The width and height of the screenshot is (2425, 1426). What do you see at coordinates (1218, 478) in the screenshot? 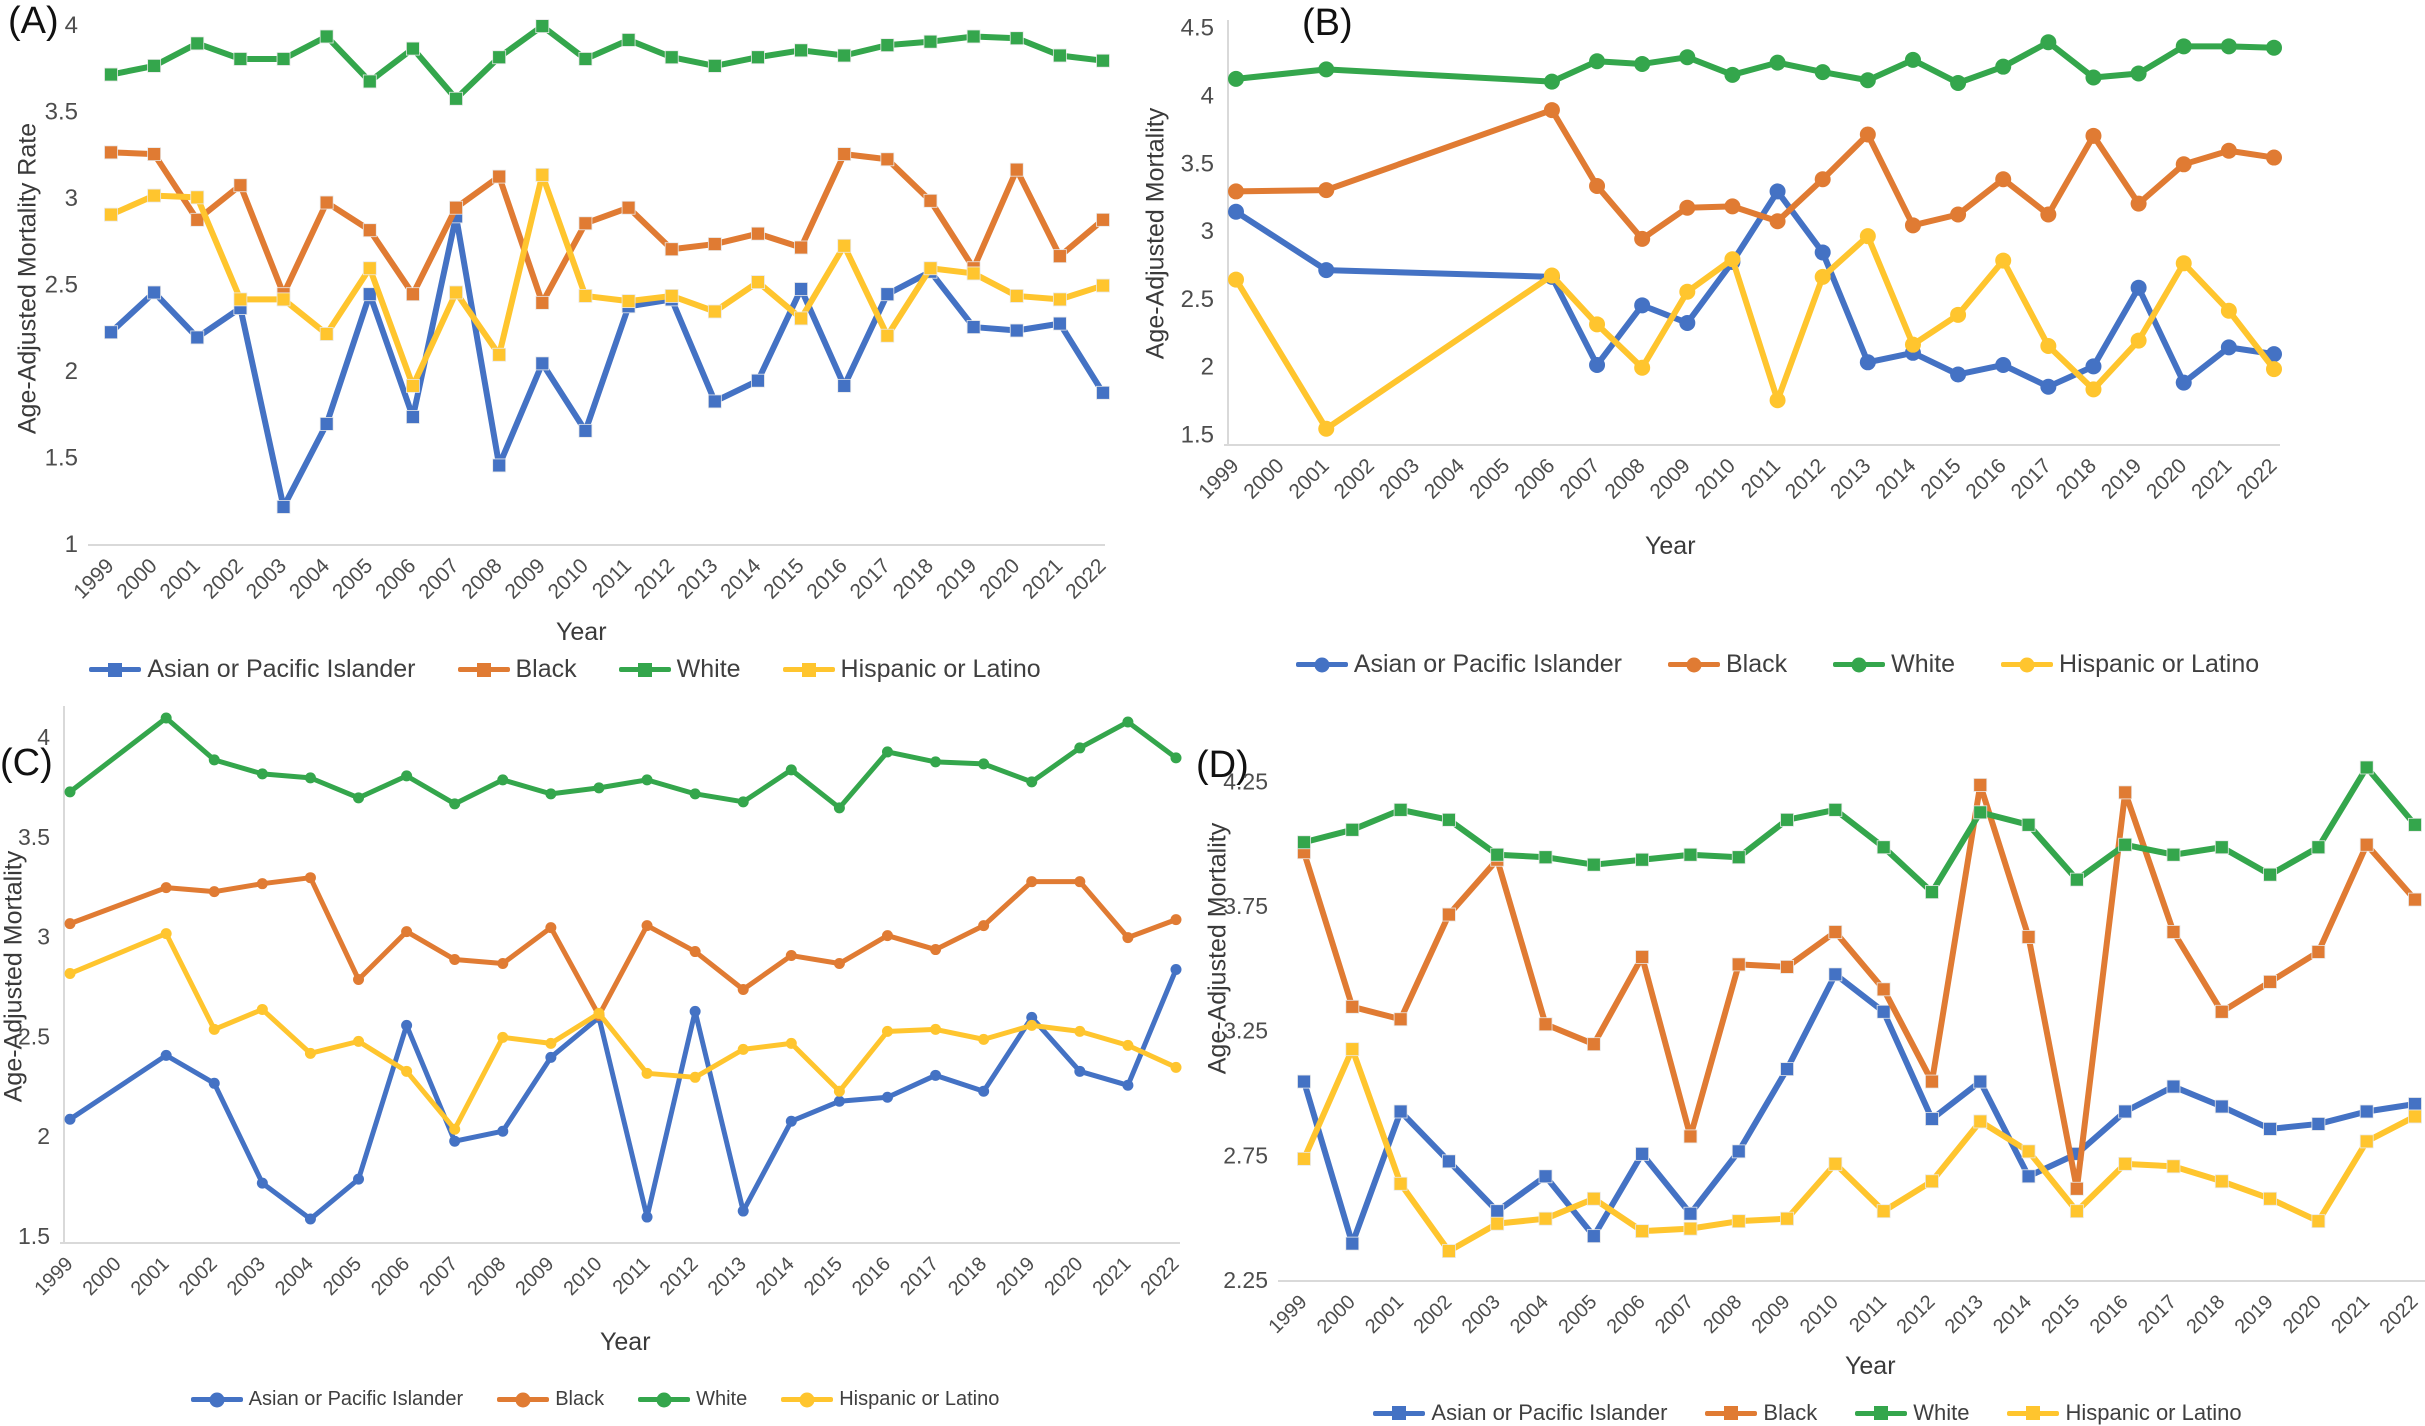
I see `x-tick-B-1999: 1999` at bounding box center [1218, 478].